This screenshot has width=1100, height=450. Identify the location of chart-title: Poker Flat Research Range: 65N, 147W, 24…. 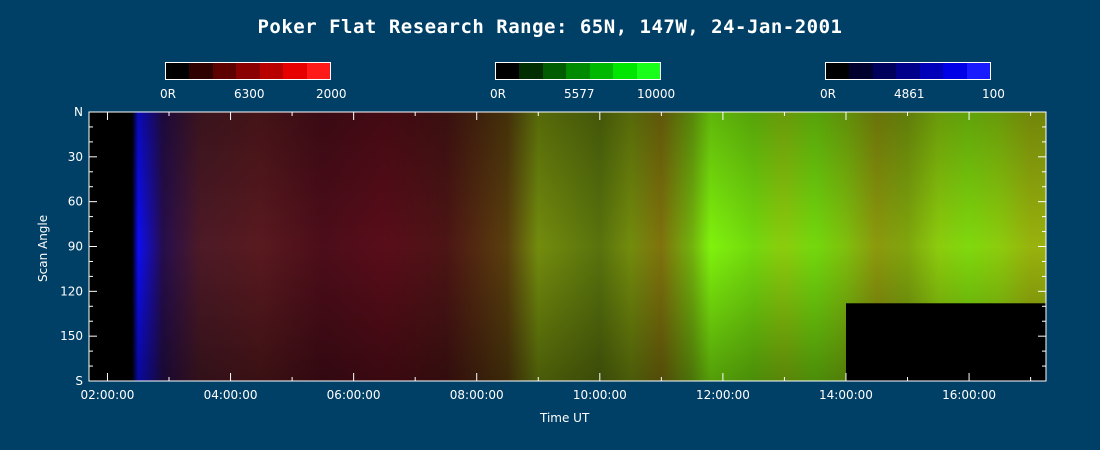
(550, 27).